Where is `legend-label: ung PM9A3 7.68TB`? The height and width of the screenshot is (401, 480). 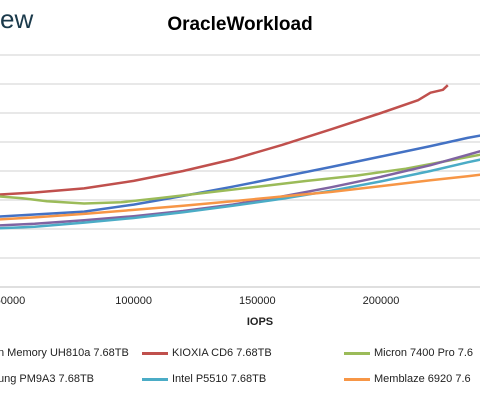 legend-label: ung PM9A3 7.68TB is located at coordinates (47, 379).